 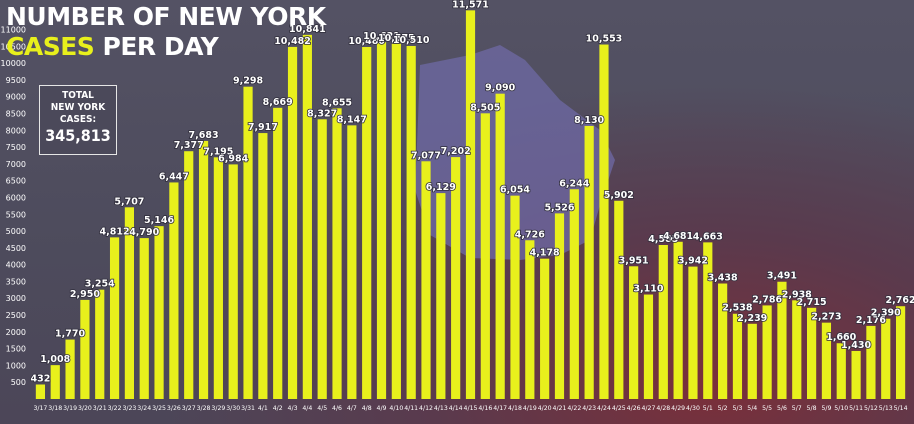 I want to click on data-label: 6,244, so click(x=574, y=183).